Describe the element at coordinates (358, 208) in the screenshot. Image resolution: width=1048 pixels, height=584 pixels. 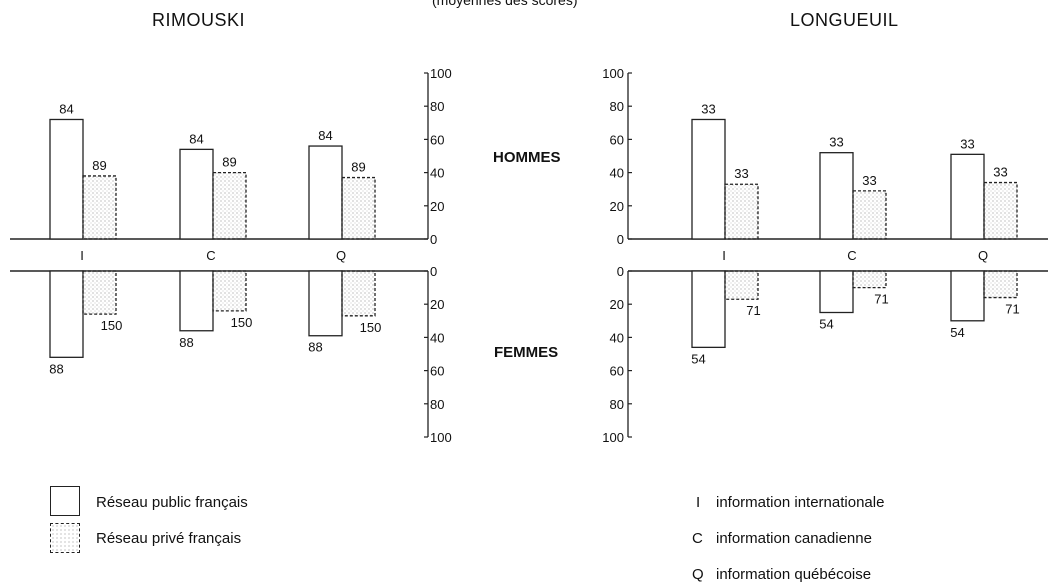
I see `rimouski-men-bar-private-q` at that location.